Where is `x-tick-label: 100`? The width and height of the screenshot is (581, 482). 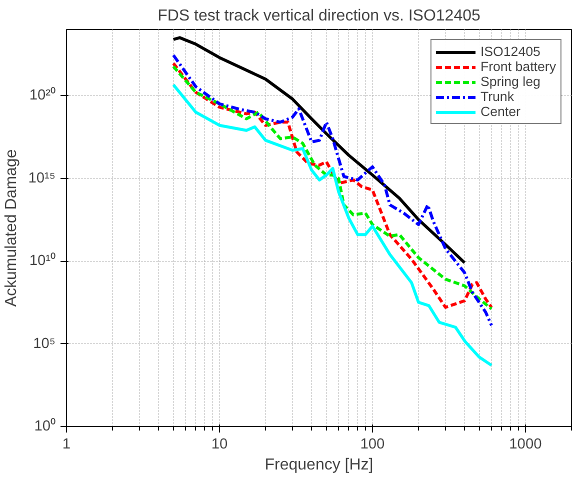 x-tick-label: 100 is located at coordinates (372, 444).